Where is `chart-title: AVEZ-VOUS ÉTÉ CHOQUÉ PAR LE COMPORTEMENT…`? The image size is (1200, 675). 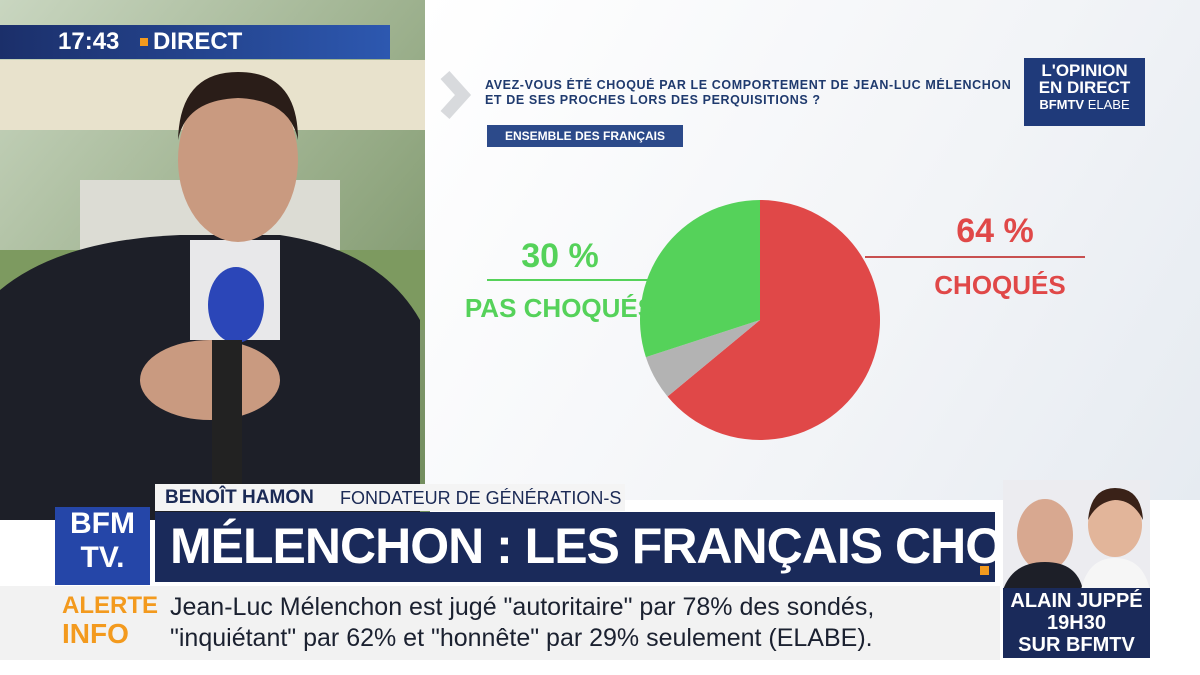 chart-title: AVEZ-VOUS ÉTÉ CHOQUÉ PAR LE COMPORTEMENT… is located at coordinates (748, 92).